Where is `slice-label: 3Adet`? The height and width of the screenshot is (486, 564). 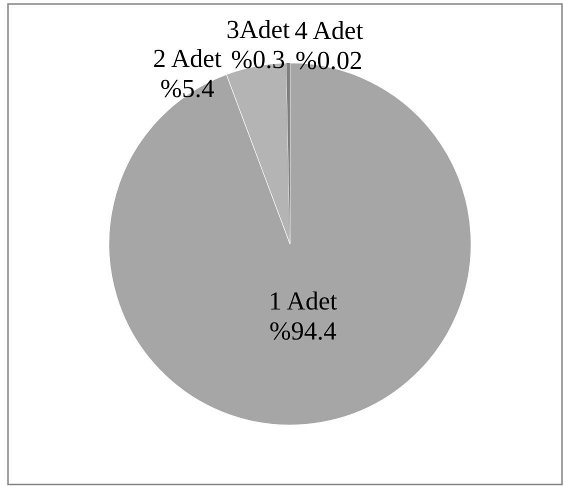
slice-label: 3Adet is located at coordinates (258, 29).